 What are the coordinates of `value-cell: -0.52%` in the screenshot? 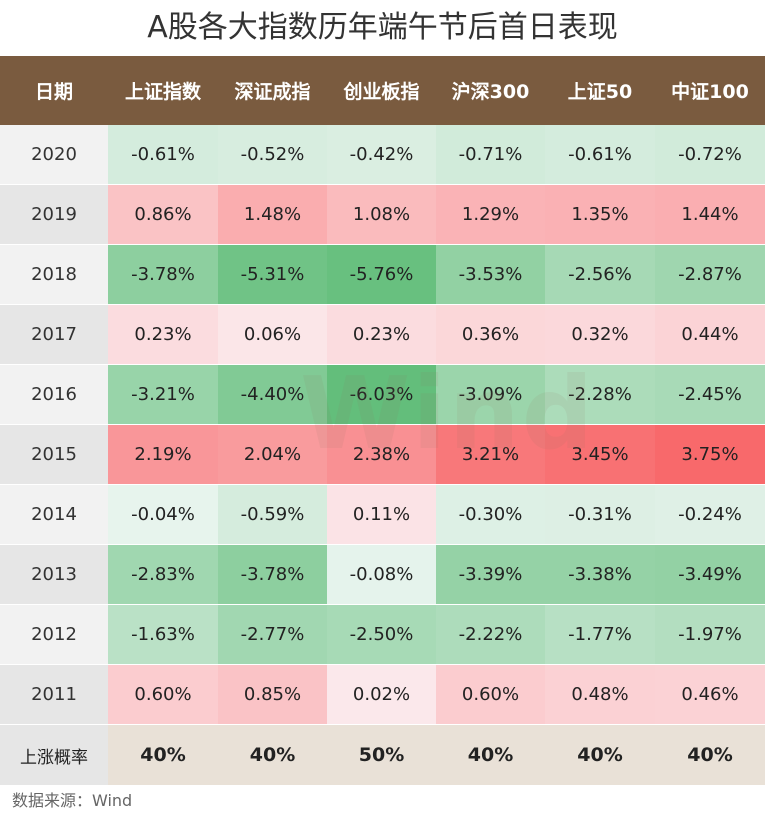 It's located at (272, 155).